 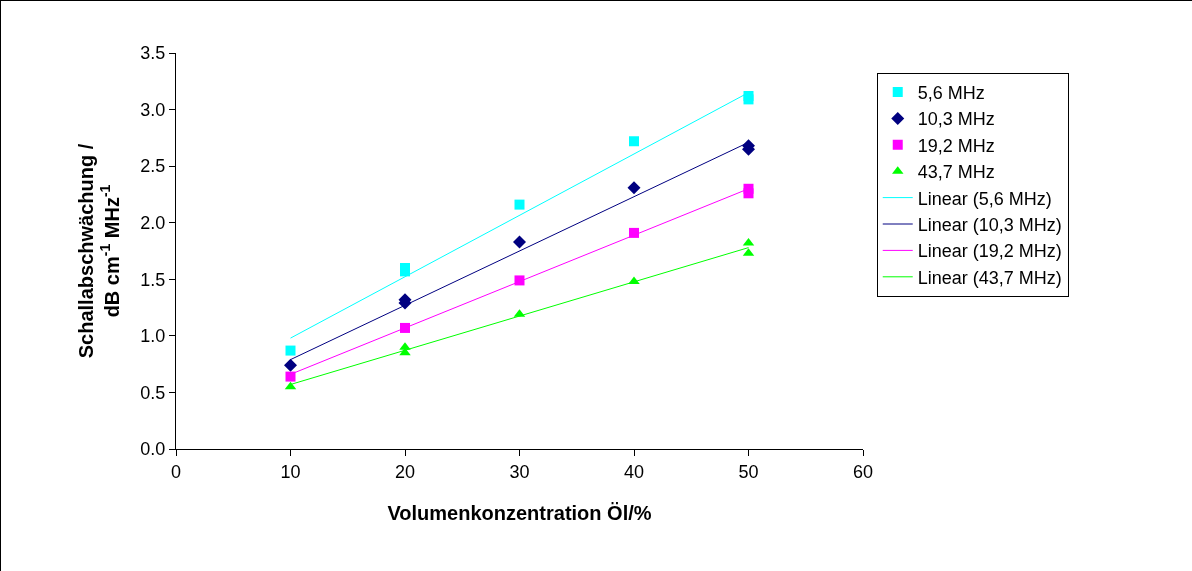 What do you see at coordinates (951, 93) in the screenshot?
I see `legend-label: 5,6 MHz` at bounding box center [951, 93].